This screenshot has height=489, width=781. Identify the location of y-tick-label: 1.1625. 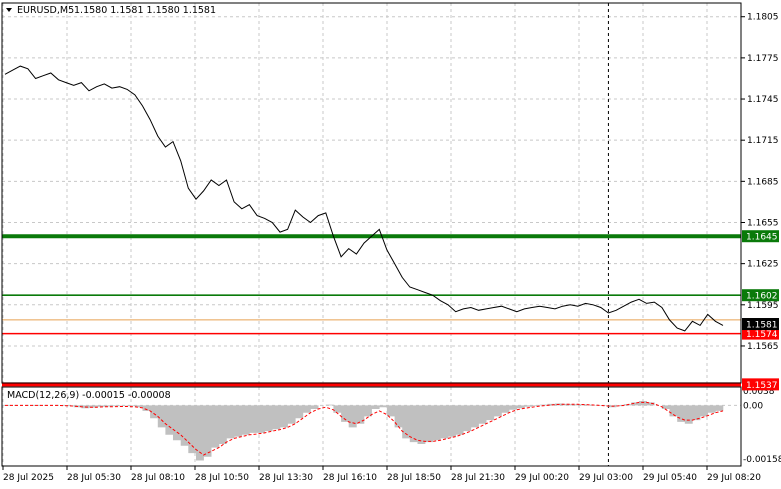
(763, 265).